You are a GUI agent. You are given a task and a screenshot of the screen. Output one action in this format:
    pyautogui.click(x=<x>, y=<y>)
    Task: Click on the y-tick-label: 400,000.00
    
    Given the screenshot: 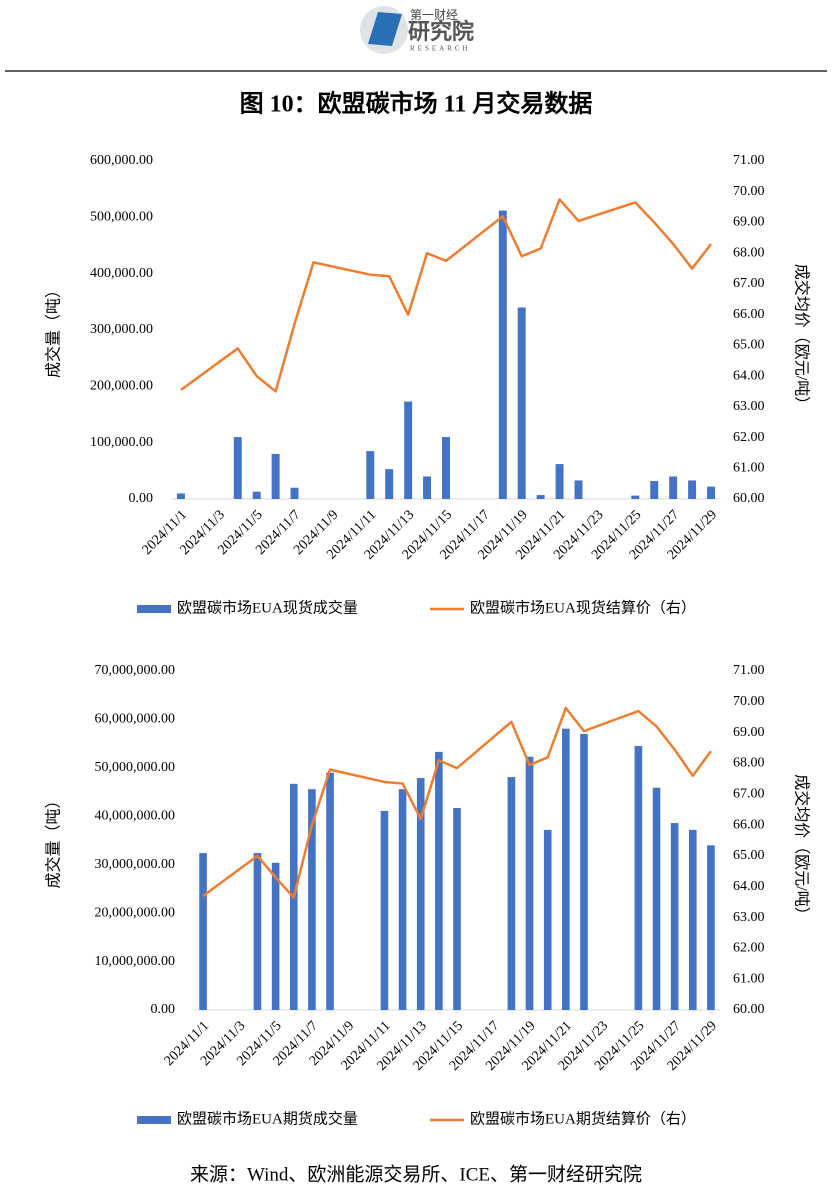 What is the action you would take?
    pyautogui.click(x=121, y=273)
    